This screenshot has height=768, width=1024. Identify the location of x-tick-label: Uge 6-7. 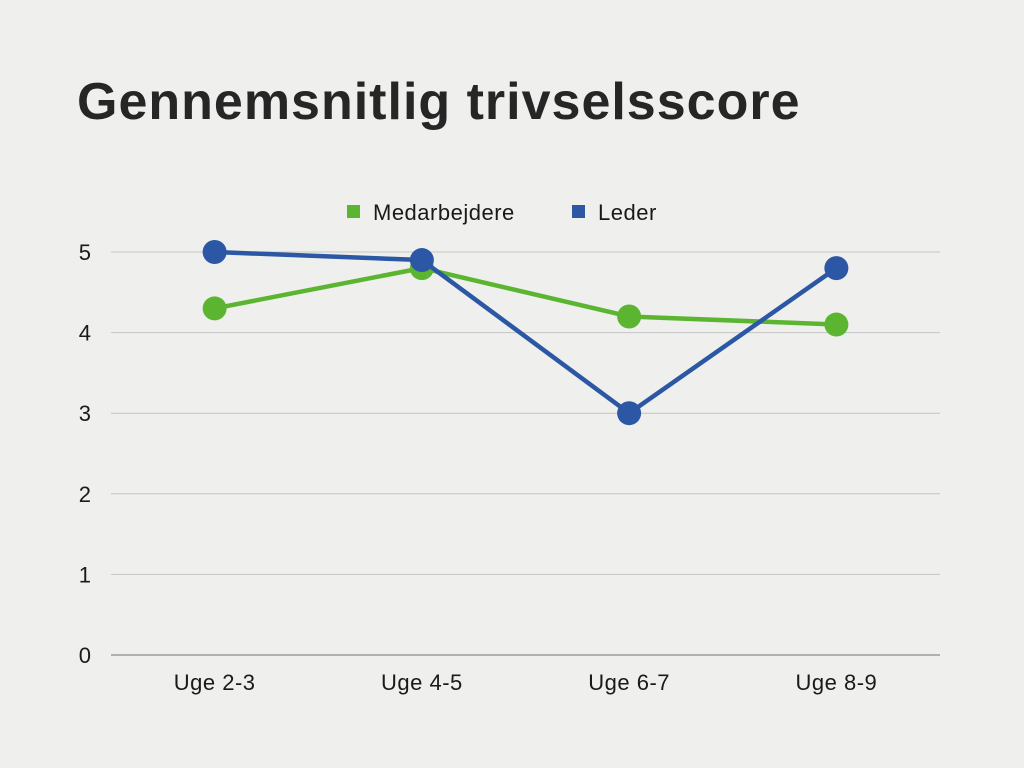
(629, 682).